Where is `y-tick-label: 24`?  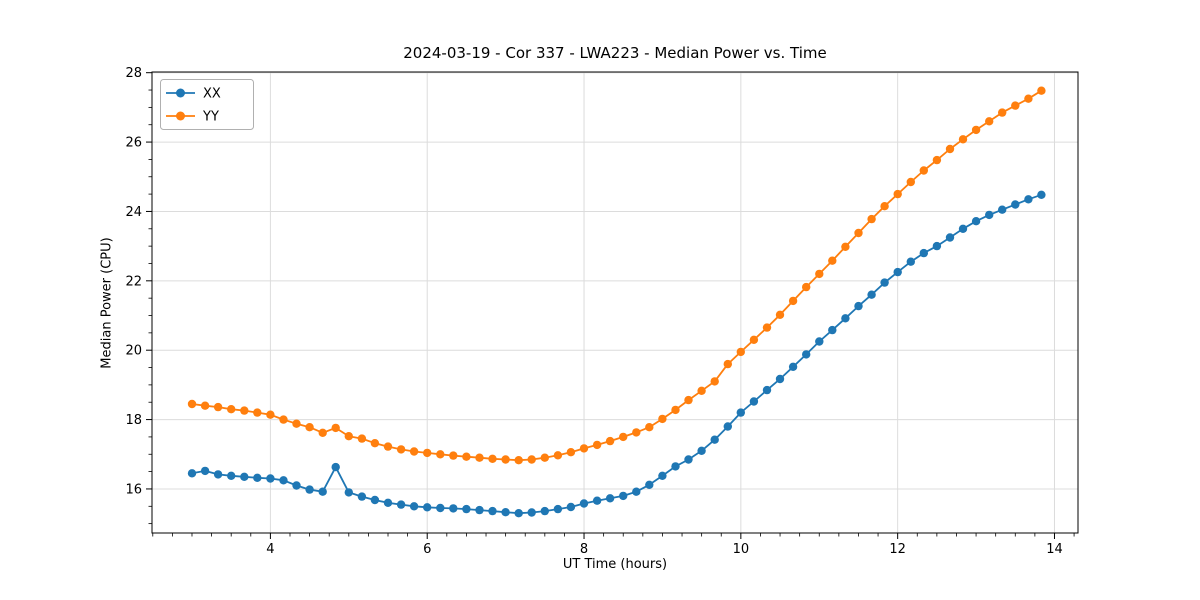 y-tick-label: 24 is located at coordinates (133, 212).